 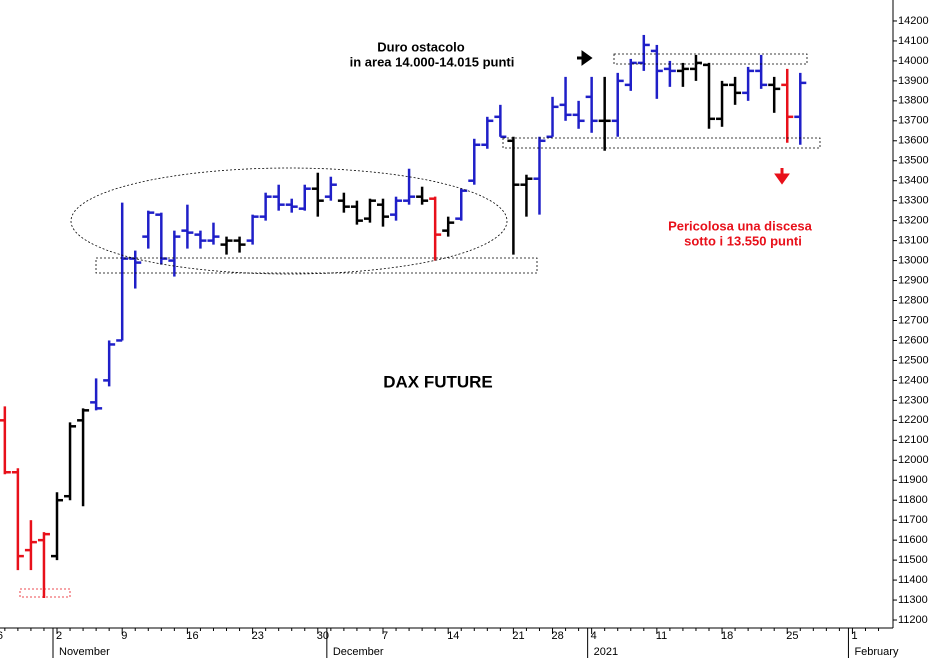 I want to click on range-ellipse, so click(x=289, y=221).